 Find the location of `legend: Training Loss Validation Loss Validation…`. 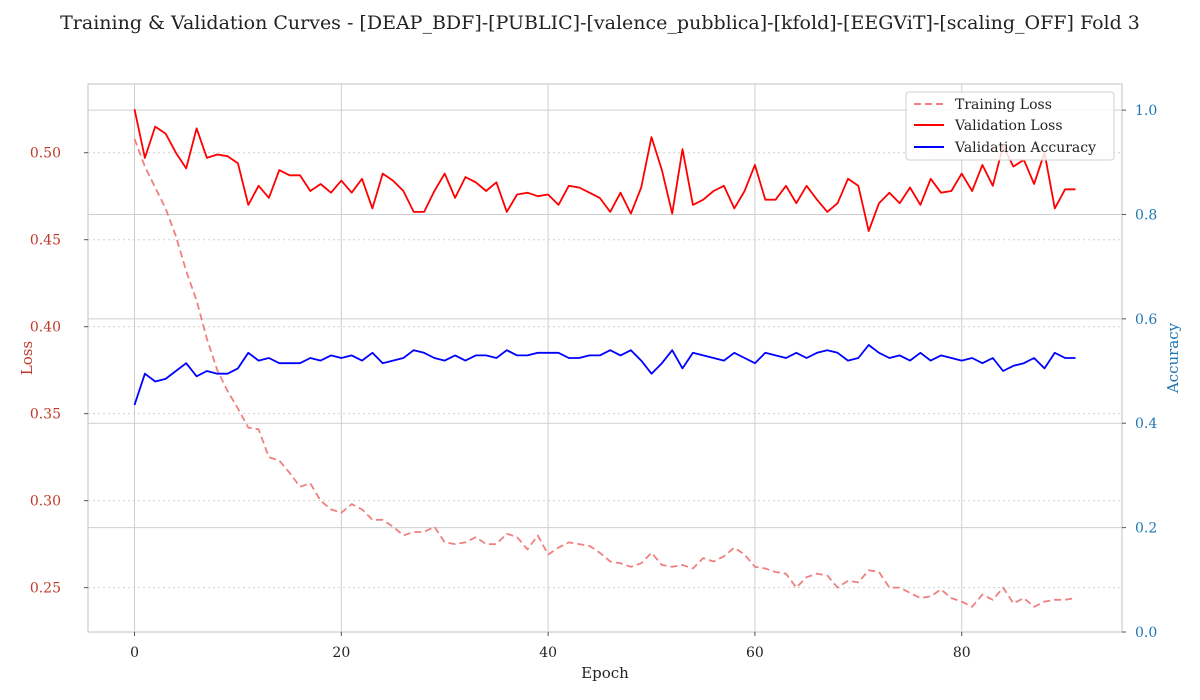

legend: Training Loss Validation Loss Validation… is located at coordinates (1010, 126).